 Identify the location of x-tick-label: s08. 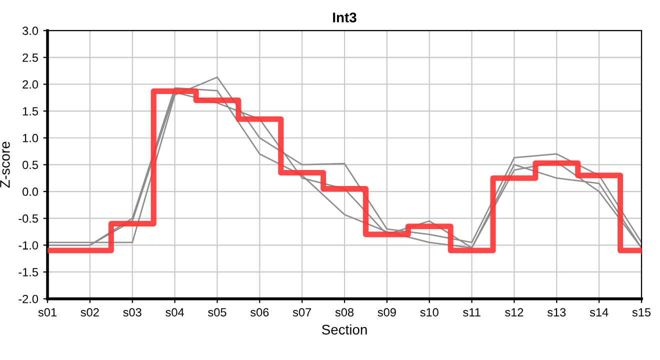
(344, 312).